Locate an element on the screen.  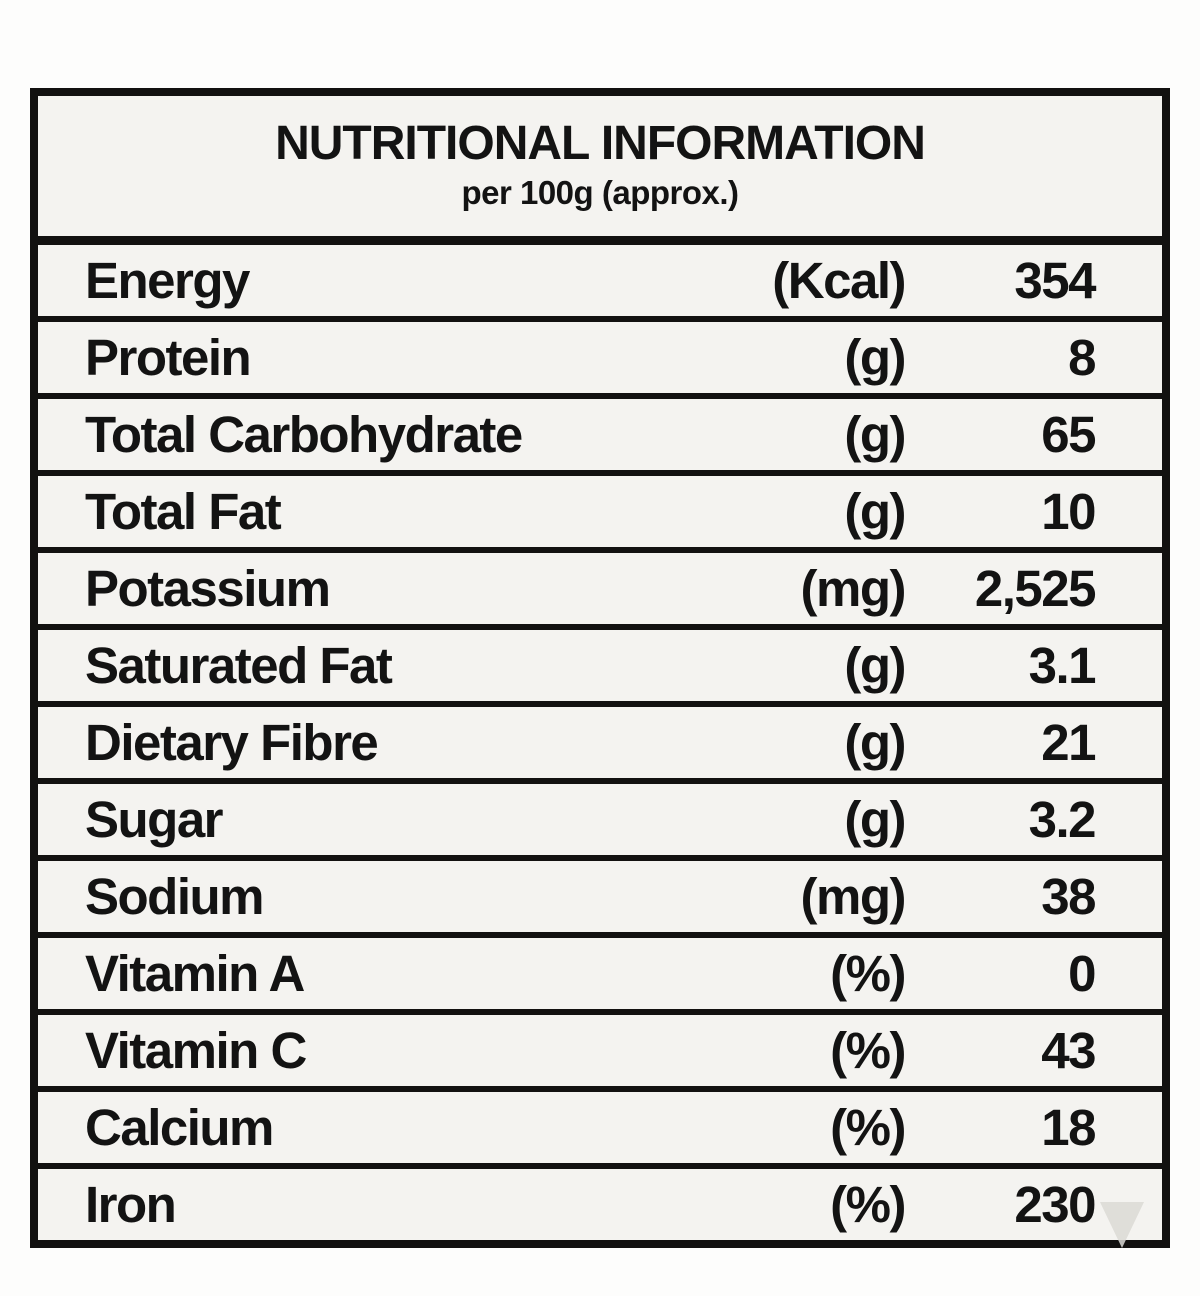
nutrient-label: Calcium is located at coordinates (179, 1127).